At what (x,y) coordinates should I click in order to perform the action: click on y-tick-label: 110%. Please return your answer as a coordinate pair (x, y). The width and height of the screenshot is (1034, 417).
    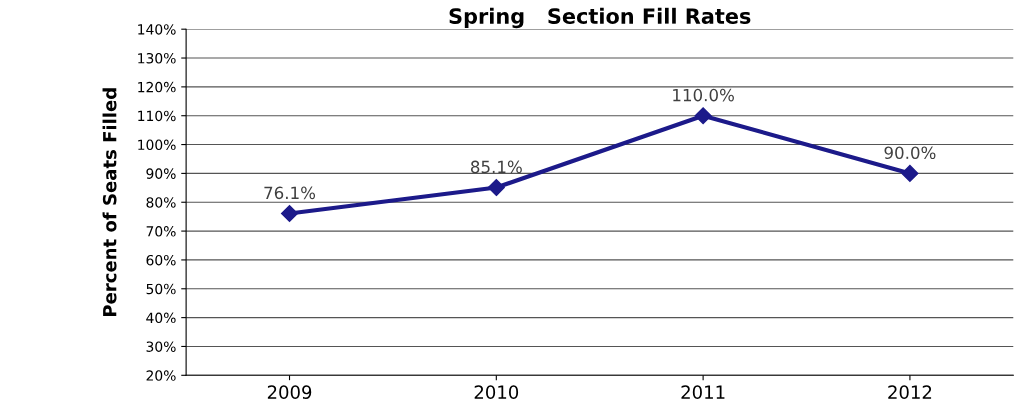
    Looking at the image, I should click on (157, 116).